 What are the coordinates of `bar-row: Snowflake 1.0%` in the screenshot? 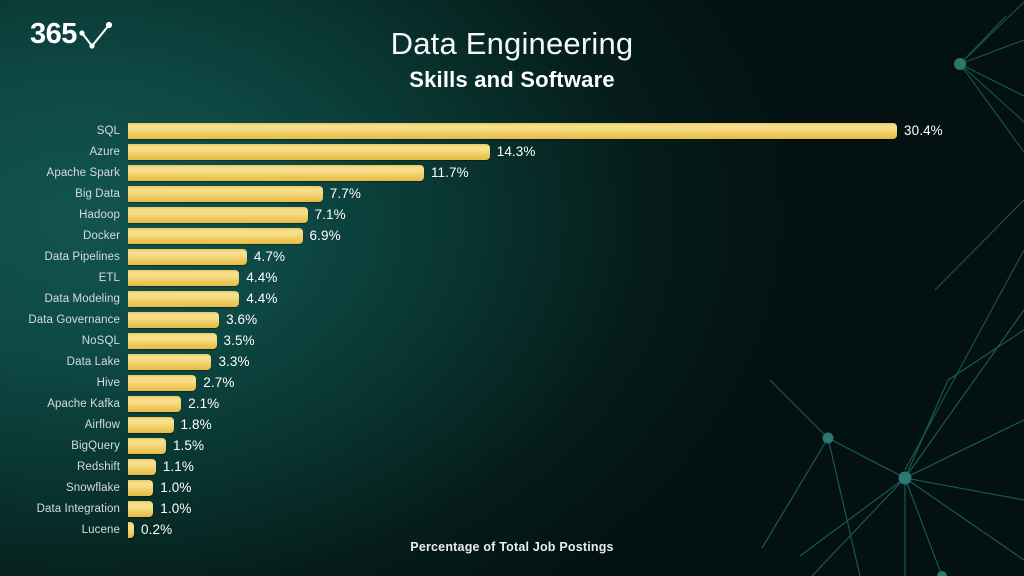 It's located at (512, 487).